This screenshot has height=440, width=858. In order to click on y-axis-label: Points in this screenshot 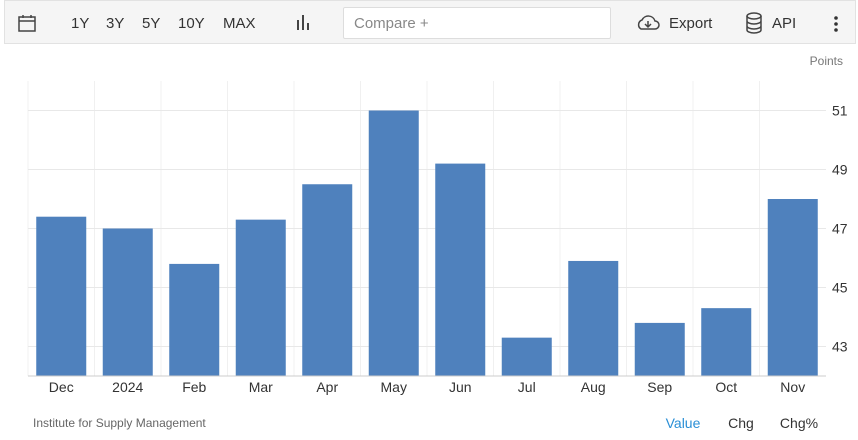, I will do `click(826, 61)`.